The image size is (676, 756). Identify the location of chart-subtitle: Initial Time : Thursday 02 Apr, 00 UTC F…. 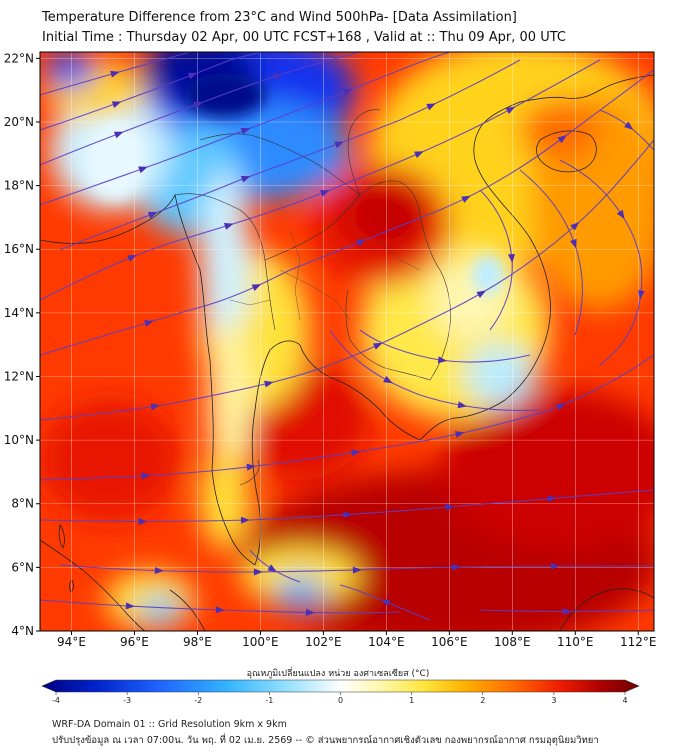
(304, 37).